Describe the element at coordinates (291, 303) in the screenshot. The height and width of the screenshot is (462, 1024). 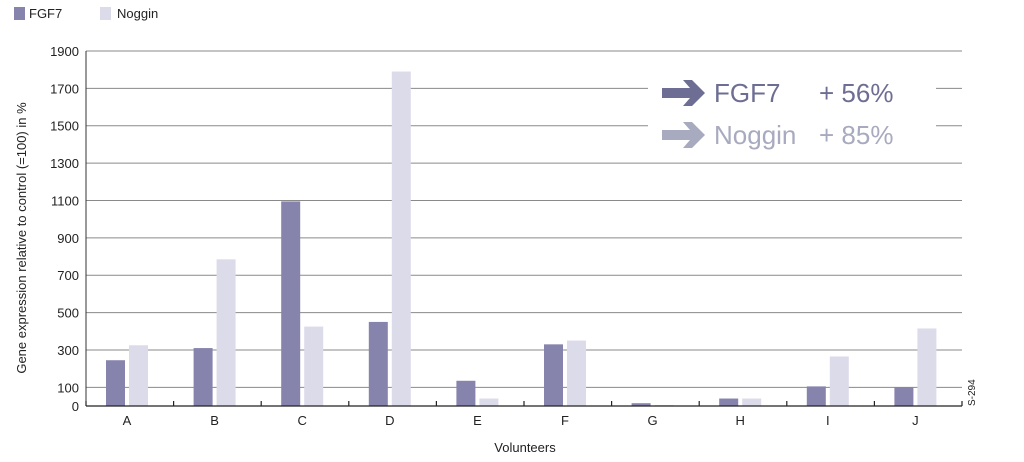
I see `bar-fgf7-c` at that location.